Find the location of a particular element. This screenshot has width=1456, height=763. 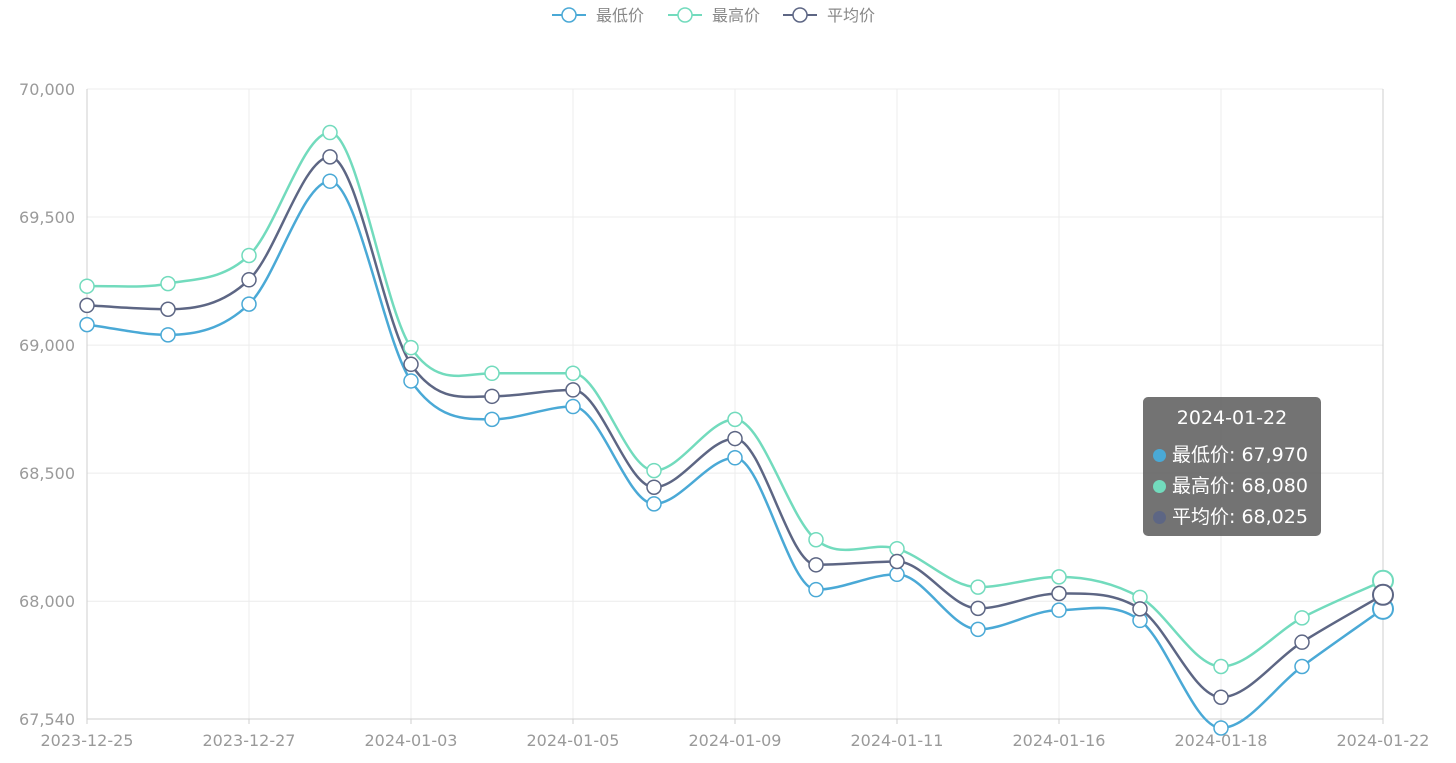

tooltip-row-min: 最低价: 67,970 is located at coordinates (1230, 453).